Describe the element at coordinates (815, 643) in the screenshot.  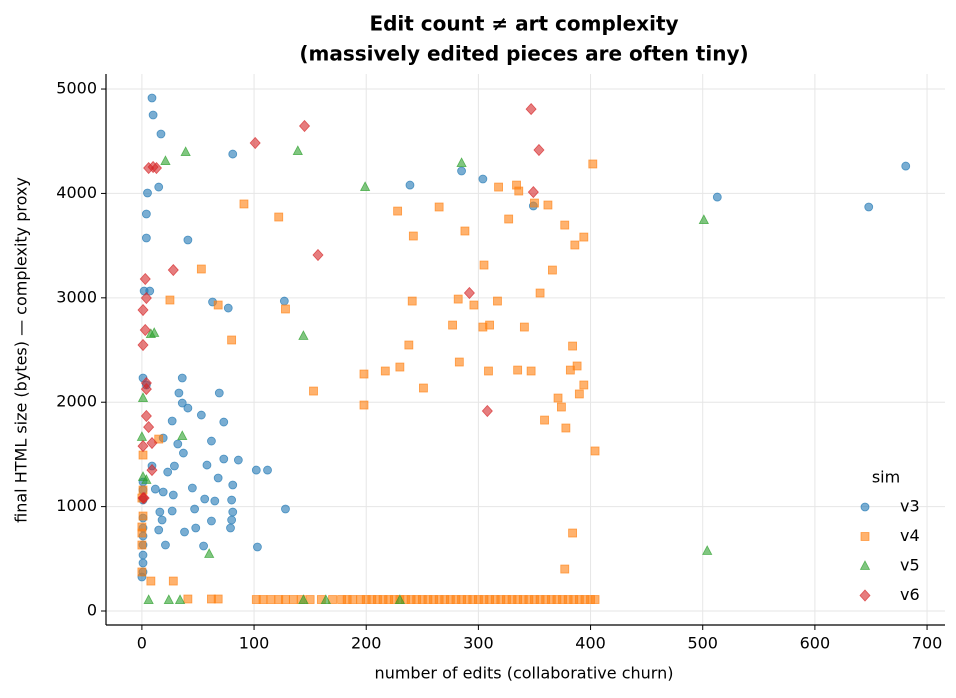
I see `x-tick-label: 600` at that location.